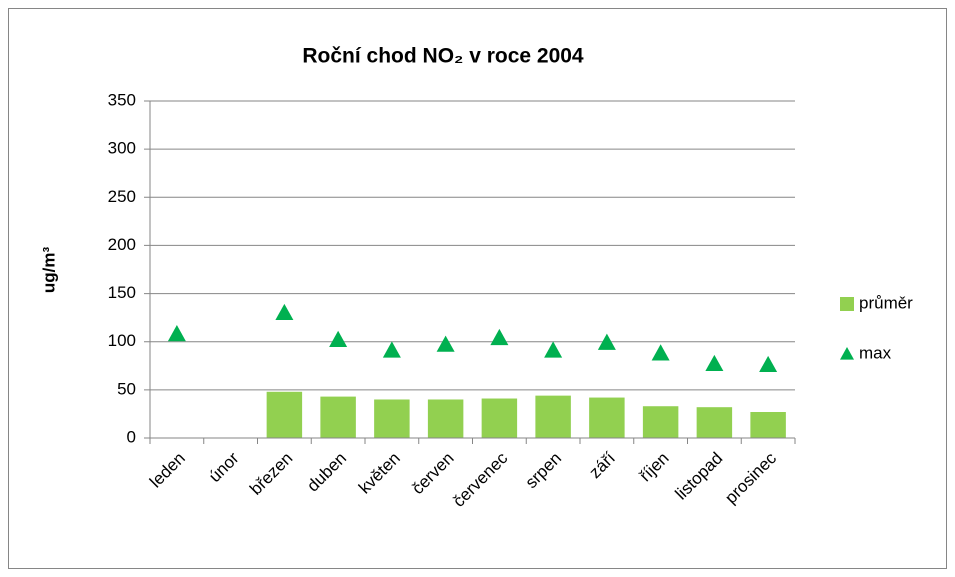 The height and width of the screenshot is (577, 955). I want to click on y-tick-label: 0, so click(131, 436).